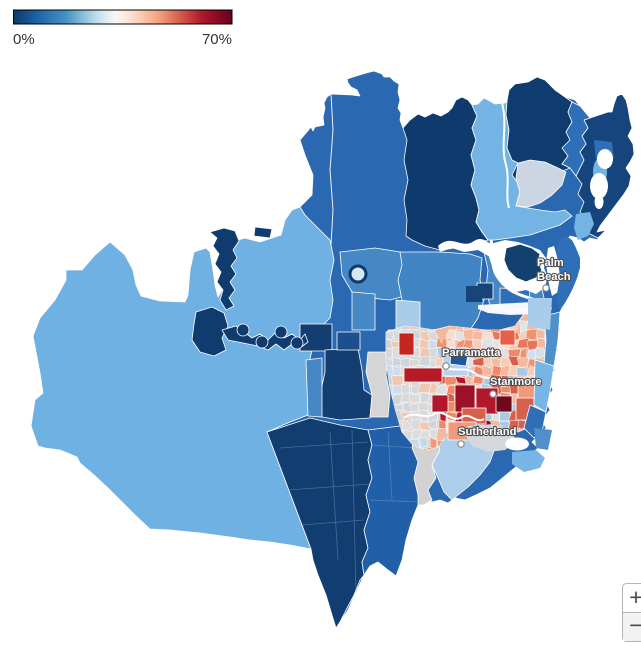  What do you see at coordinates (217, 39) in the screenshot?
I see `svg-text: 70%` at bounding box center [217, 39].